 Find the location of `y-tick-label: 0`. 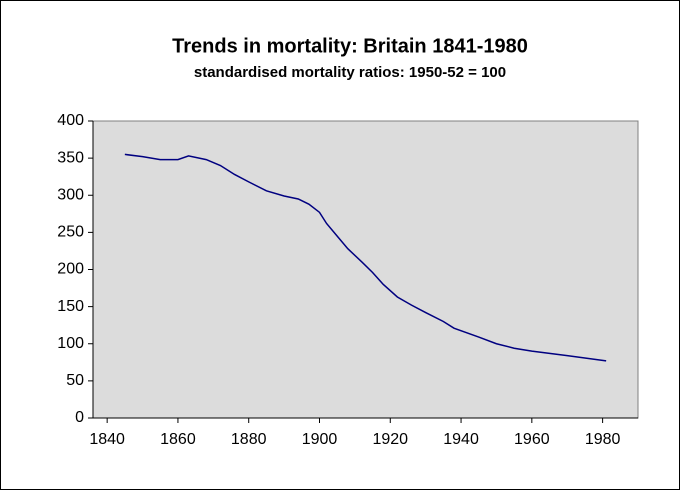

y-tick-label: 0 is located at coordinates (79, 417).